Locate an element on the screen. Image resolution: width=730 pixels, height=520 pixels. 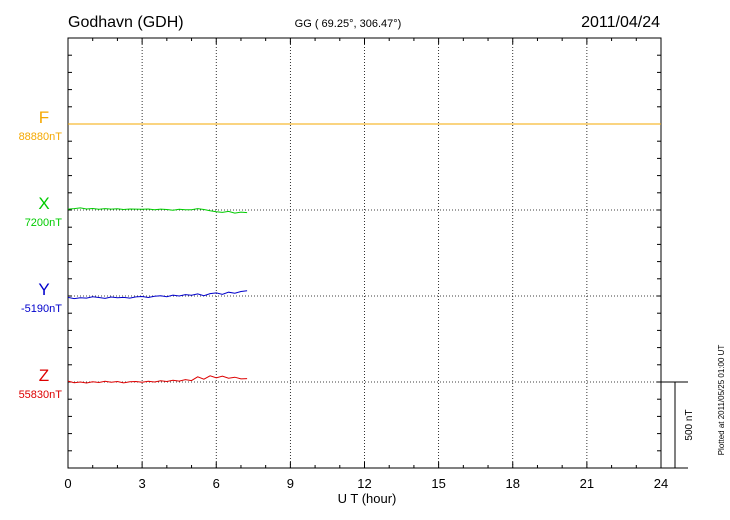
station-title: Godhavn (GDH) is located at coordinates (126, 22).